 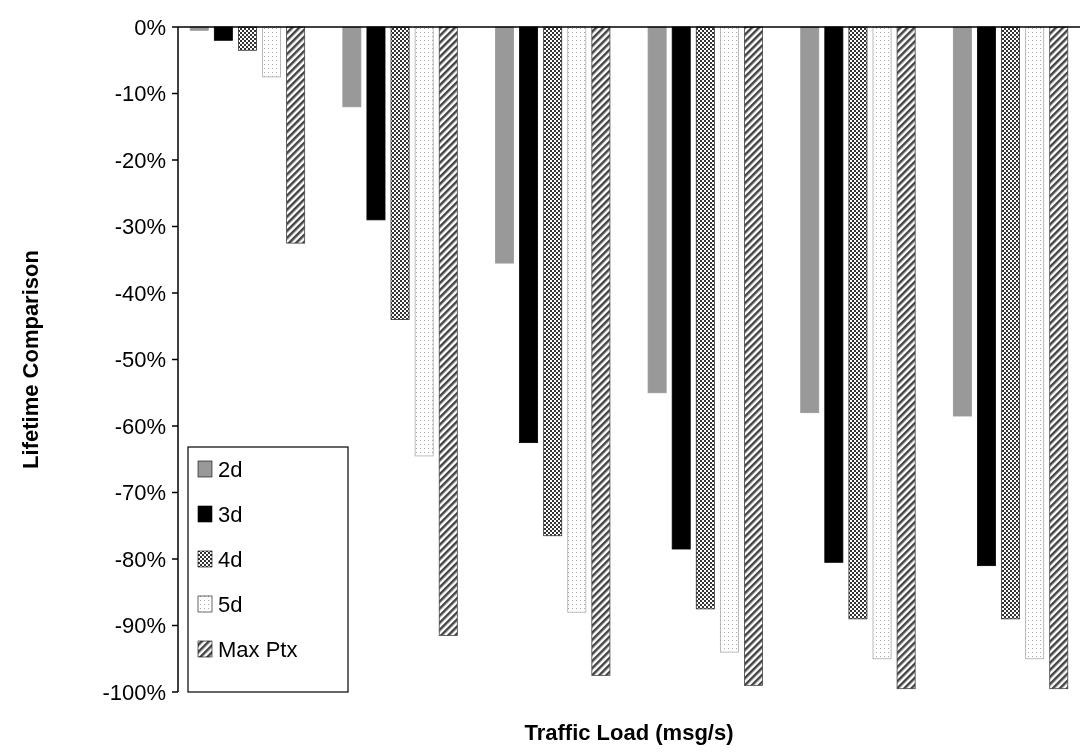 What do you see at coordinates (140, 293) in the screenshot?
I see `y-tick-label: -40%` at bounding box center [140, 293].